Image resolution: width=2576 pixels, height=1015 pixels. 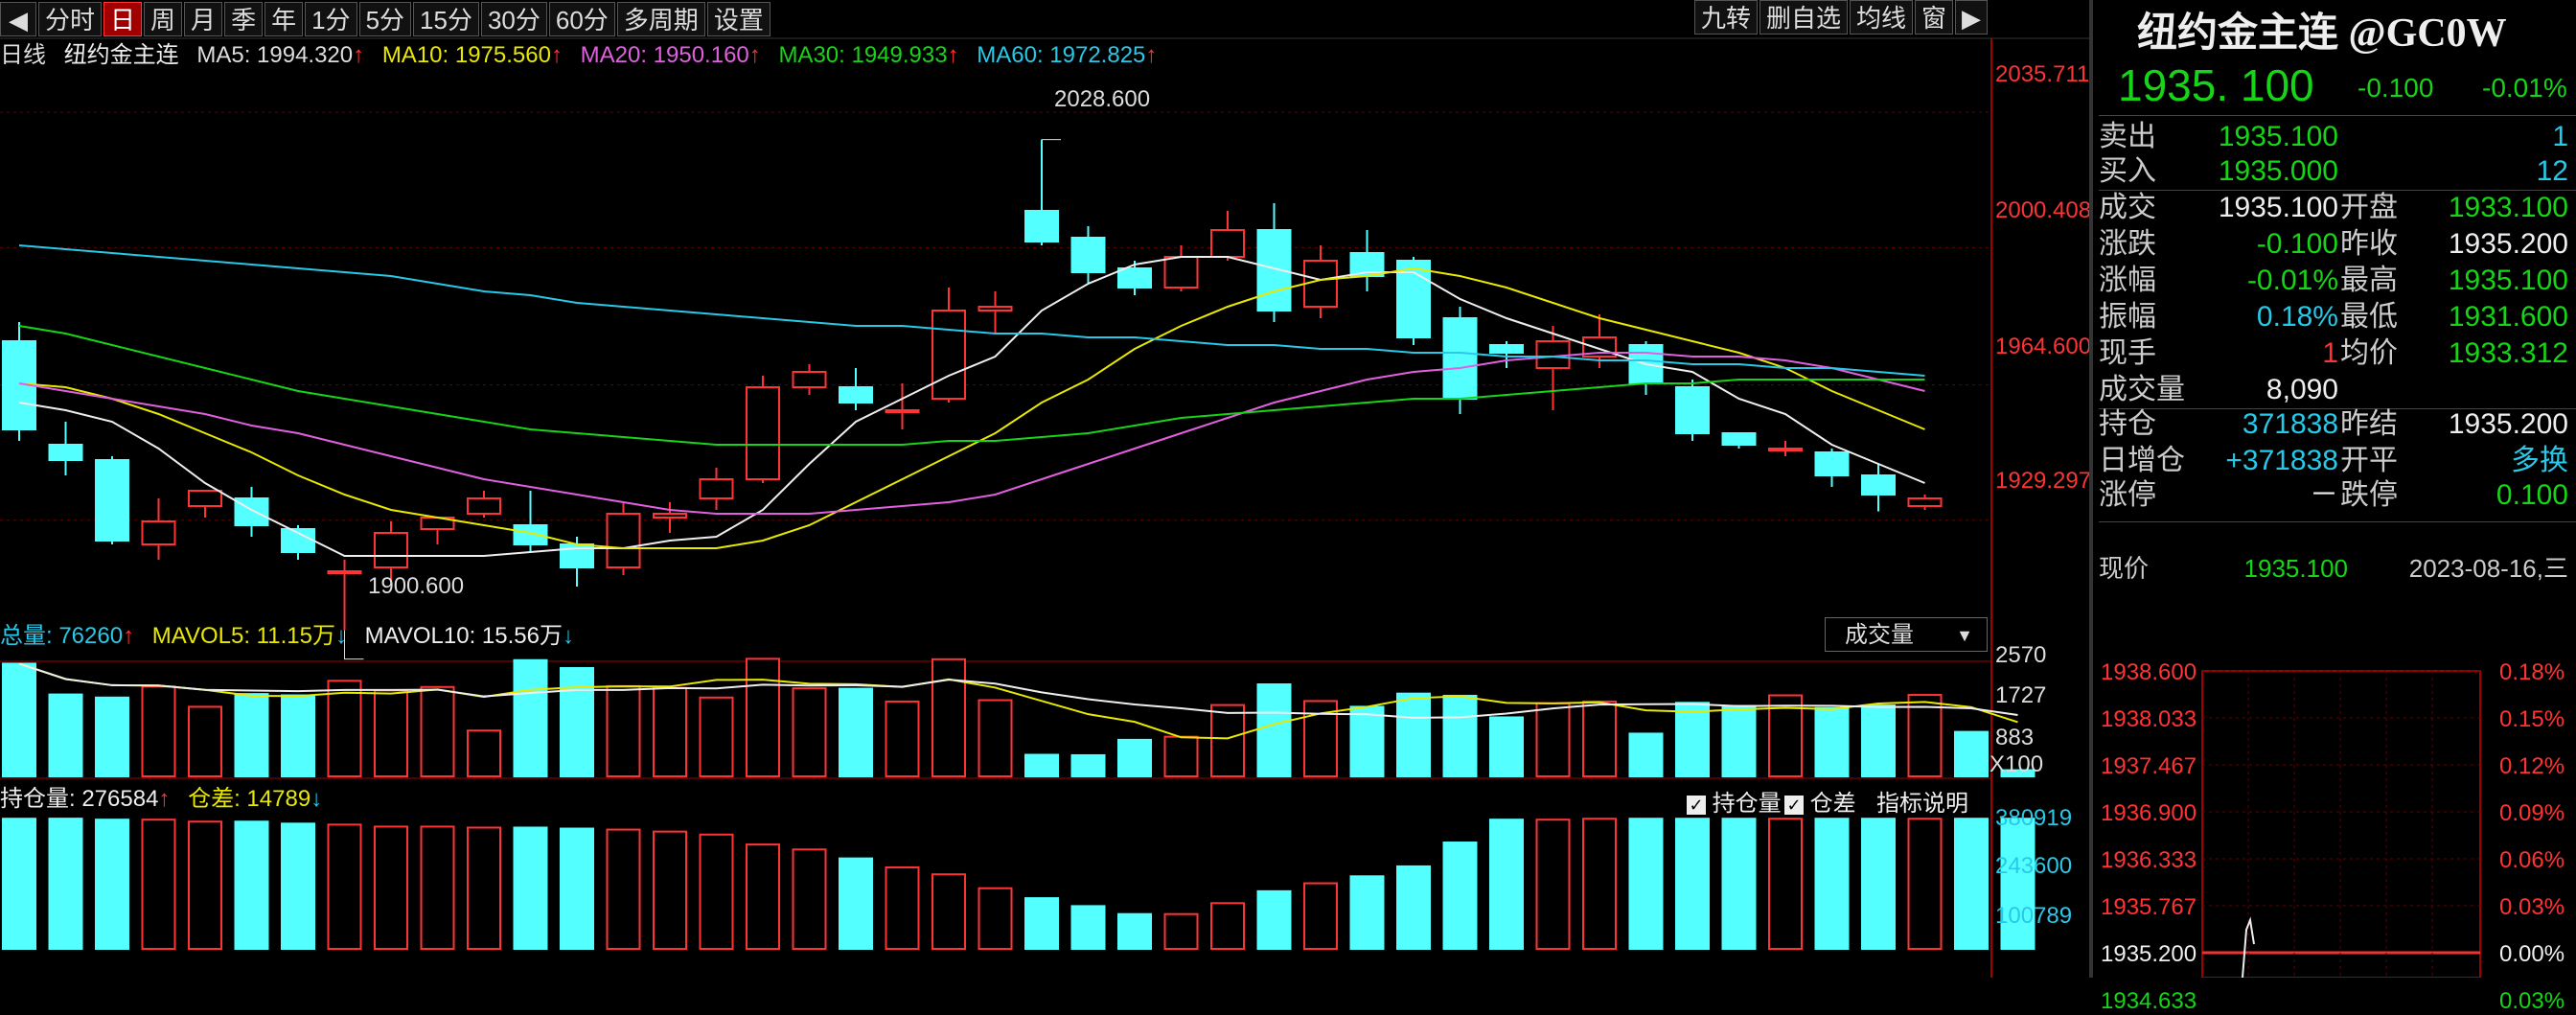 I want to click on ma10-value: MA10: 1975.560↑, so click(x=472, y=55).